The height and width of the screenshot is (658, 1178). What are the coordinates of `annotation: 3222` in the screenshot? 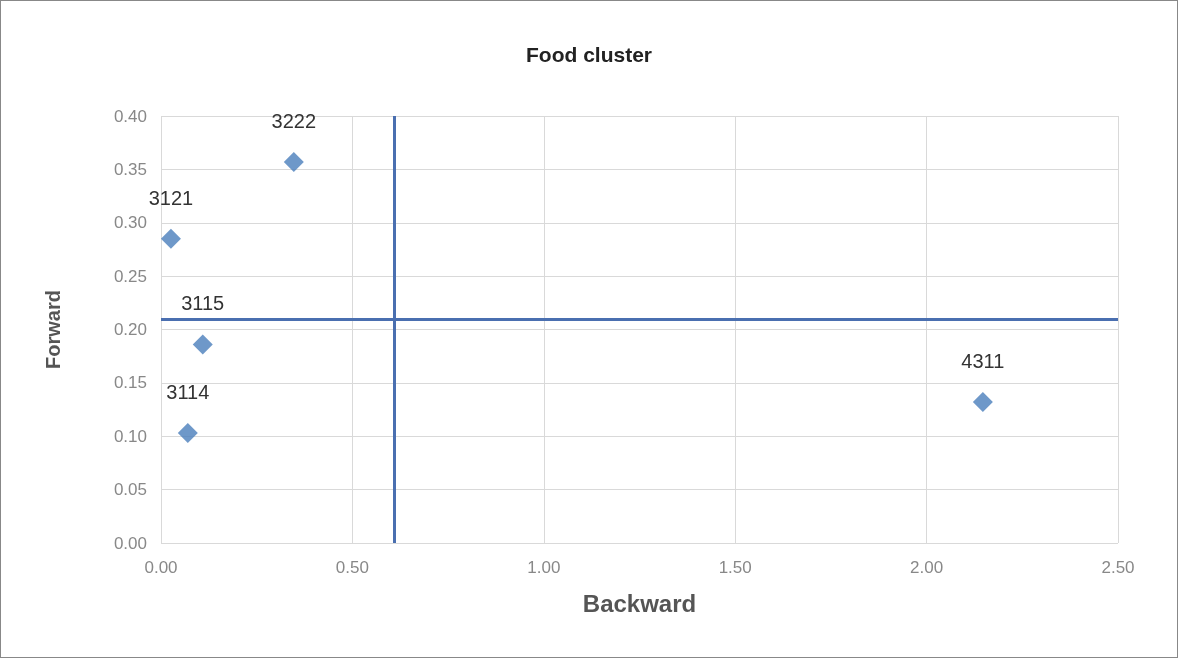 It's located at (294, 120).